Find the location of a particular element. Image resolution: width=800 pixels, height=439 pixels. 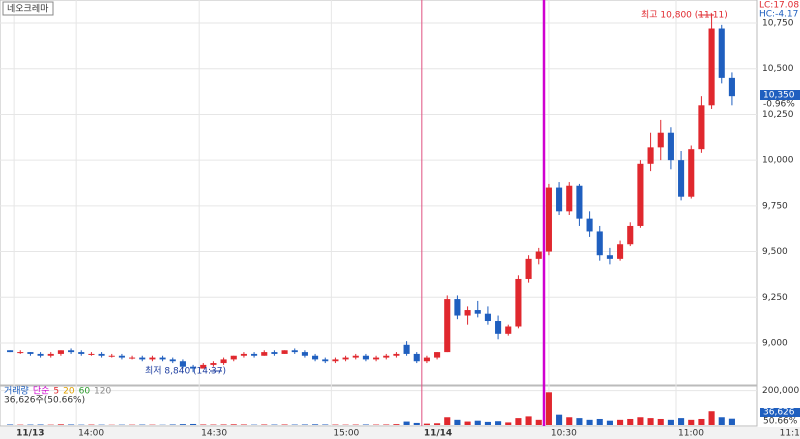

x-axis-bar is located at coordinates (400, 433).